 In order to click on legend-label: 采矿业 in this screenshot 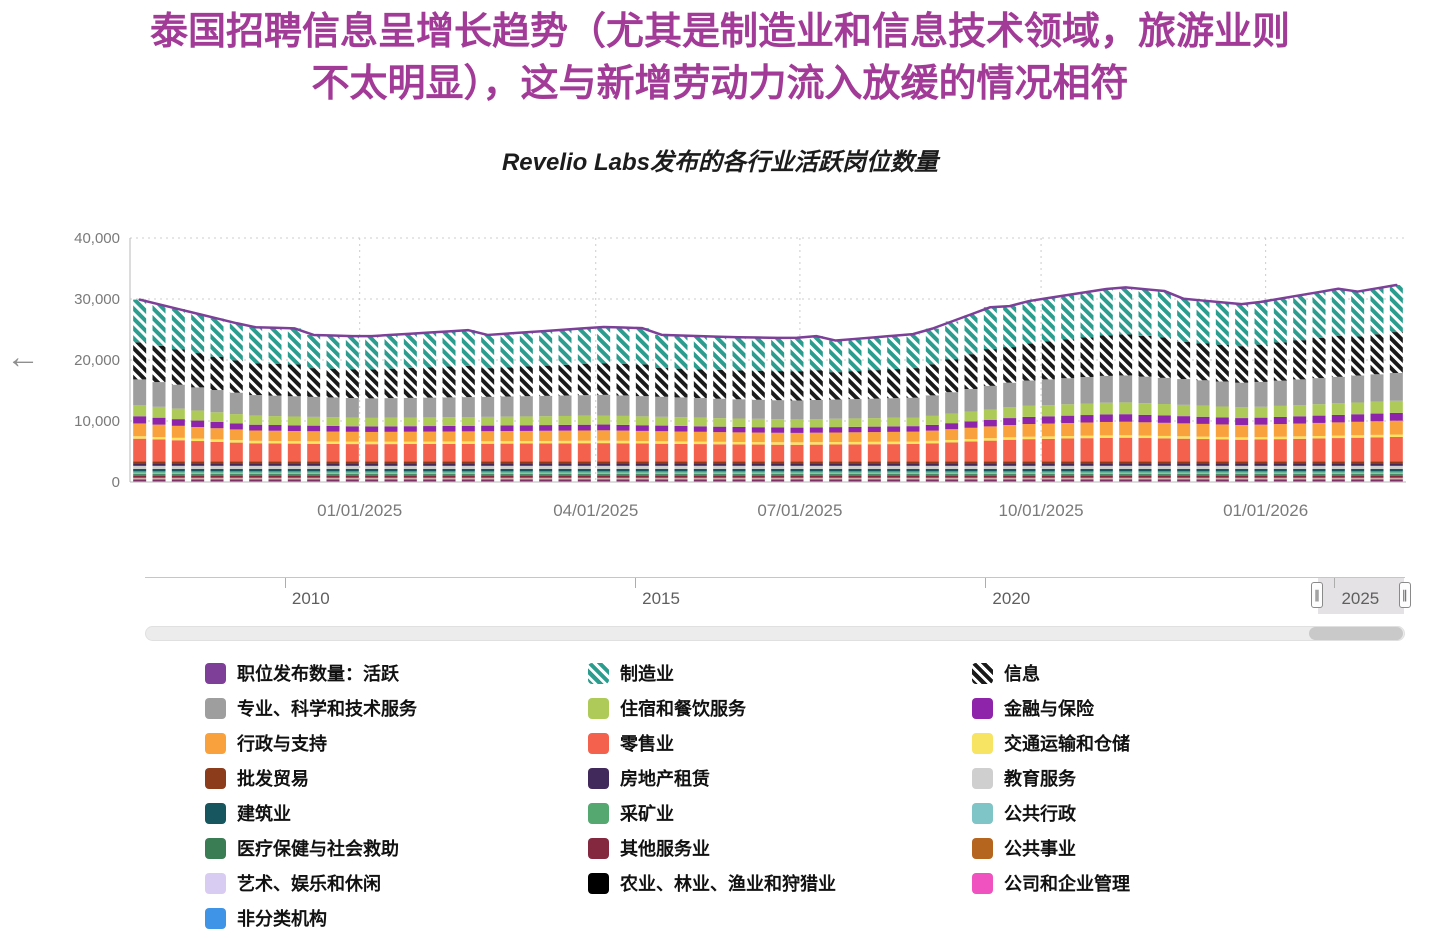, I will do `click(647, 814)`.